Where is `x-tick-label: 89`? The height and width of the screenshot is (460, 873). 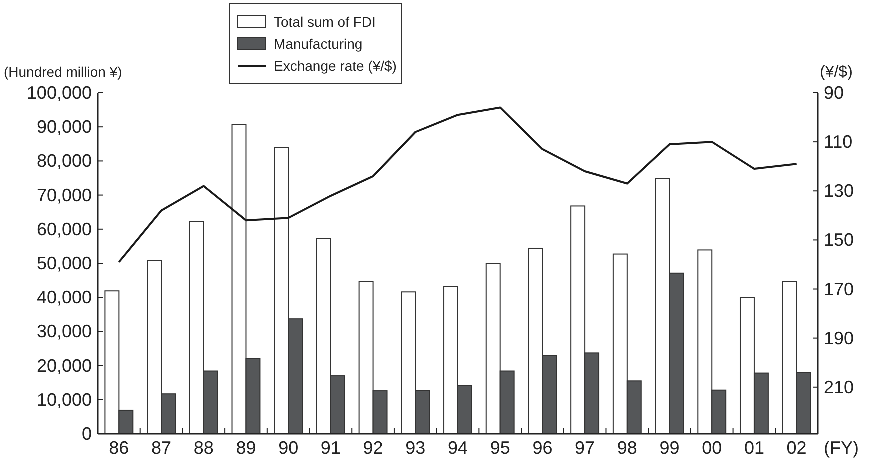 x-tick-label: 89 is located at coordinates (246, 448).